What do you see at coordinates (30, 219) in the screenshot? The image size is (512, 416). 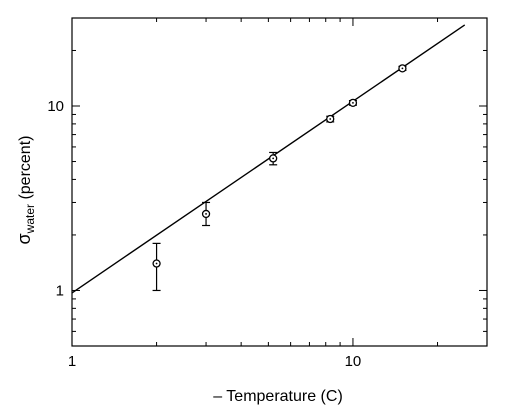 I see `y-axis-label-sub: water` at bounding box center [30, 219].